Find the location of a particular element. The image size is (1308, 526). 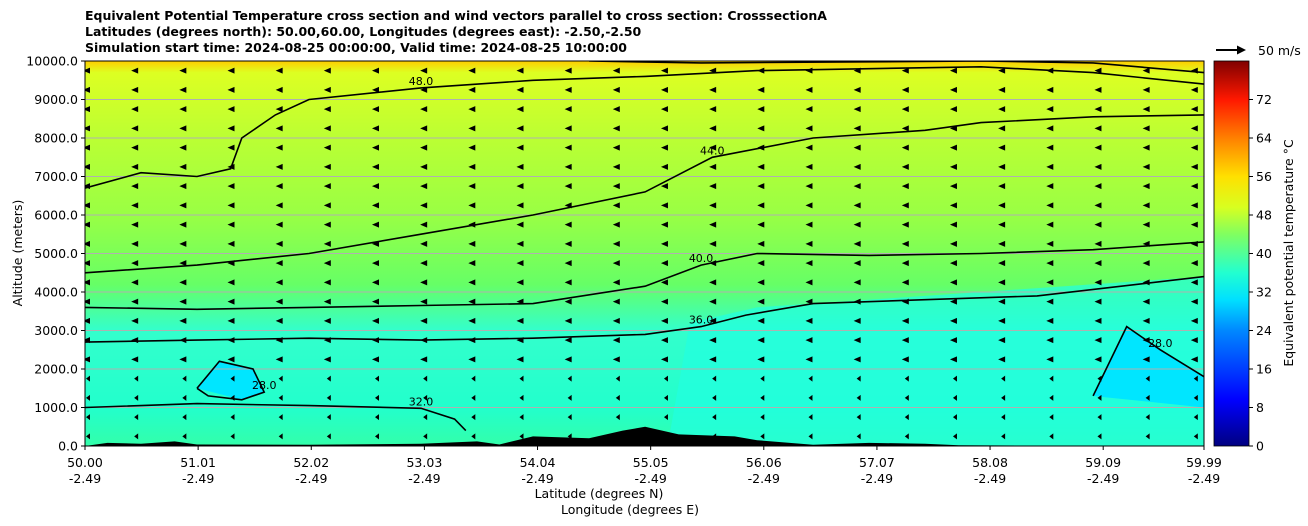

contour-label: 44.0 is located at coordinates (712, 150).